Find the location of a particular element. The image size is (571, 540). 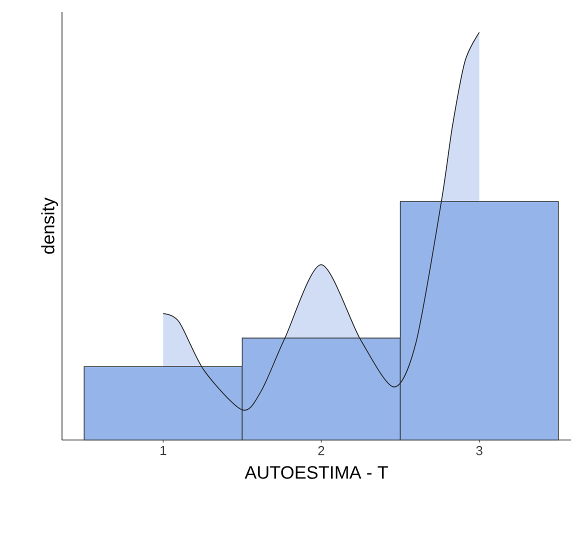

x-axis-title: AUTOESTIMA - T is located at coordinates (316, 472).